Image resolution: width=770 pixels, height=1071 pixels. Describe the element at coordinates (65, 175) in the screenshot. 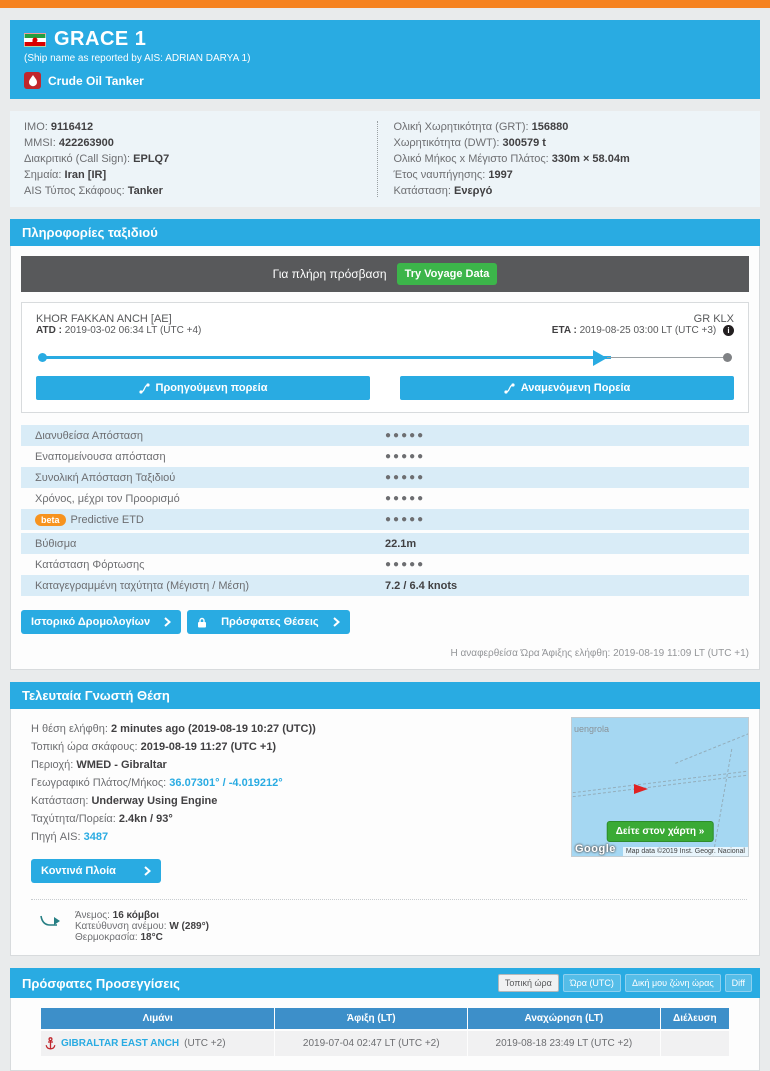

I see `detail-flag: Σημαία: Iran [IR]` at that location.